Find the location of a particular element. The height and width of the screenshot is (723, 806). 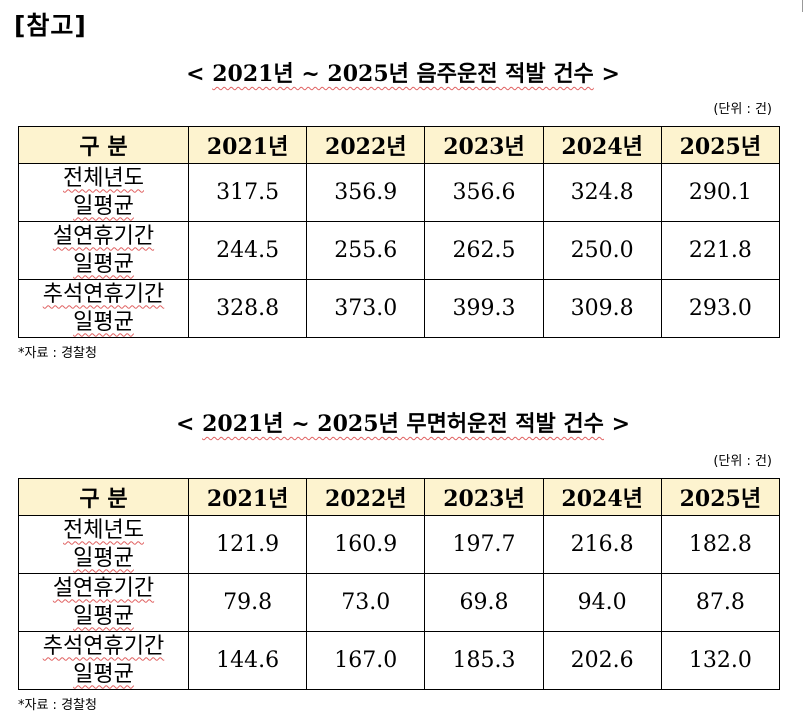

table1-header-2025: 2025년 is located at coordinates (720, 145).